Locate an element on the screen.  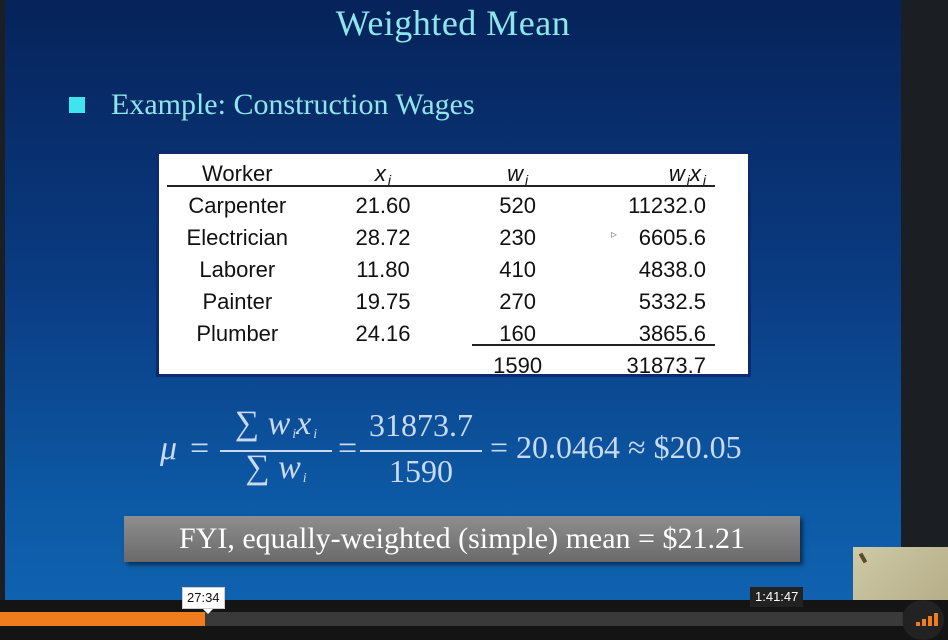
product-cell: 6605.6 is located at coordinates (672, 237).